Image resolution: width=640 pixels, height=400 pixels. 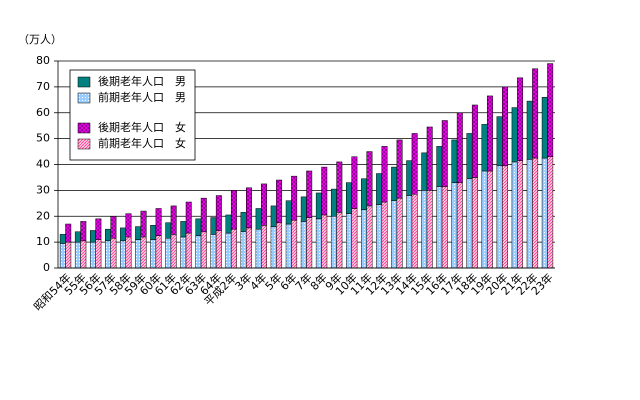 What do you see at coordinates (142, 81) in the screenshot?
I see `legend-label: 後期老年人口 男` at bounding box center [142, 81].